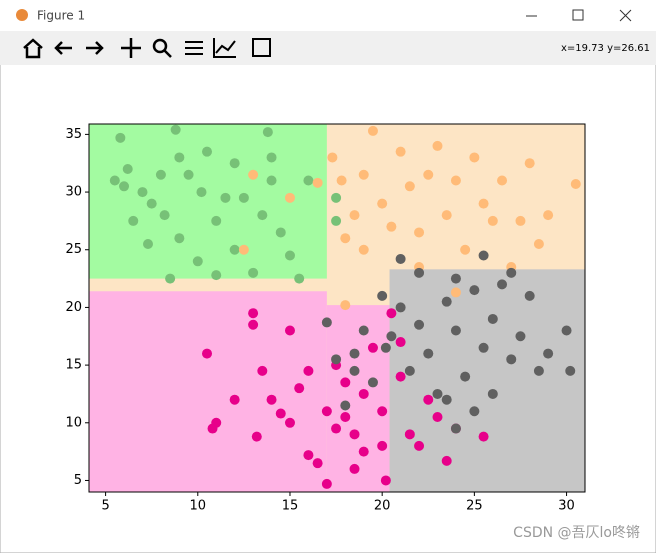 The image size is (656, 553). What do you see at coordinates (566, 506) in the screenshot?
I see `x-tick-label: 30` at bounding box center [566, 506].